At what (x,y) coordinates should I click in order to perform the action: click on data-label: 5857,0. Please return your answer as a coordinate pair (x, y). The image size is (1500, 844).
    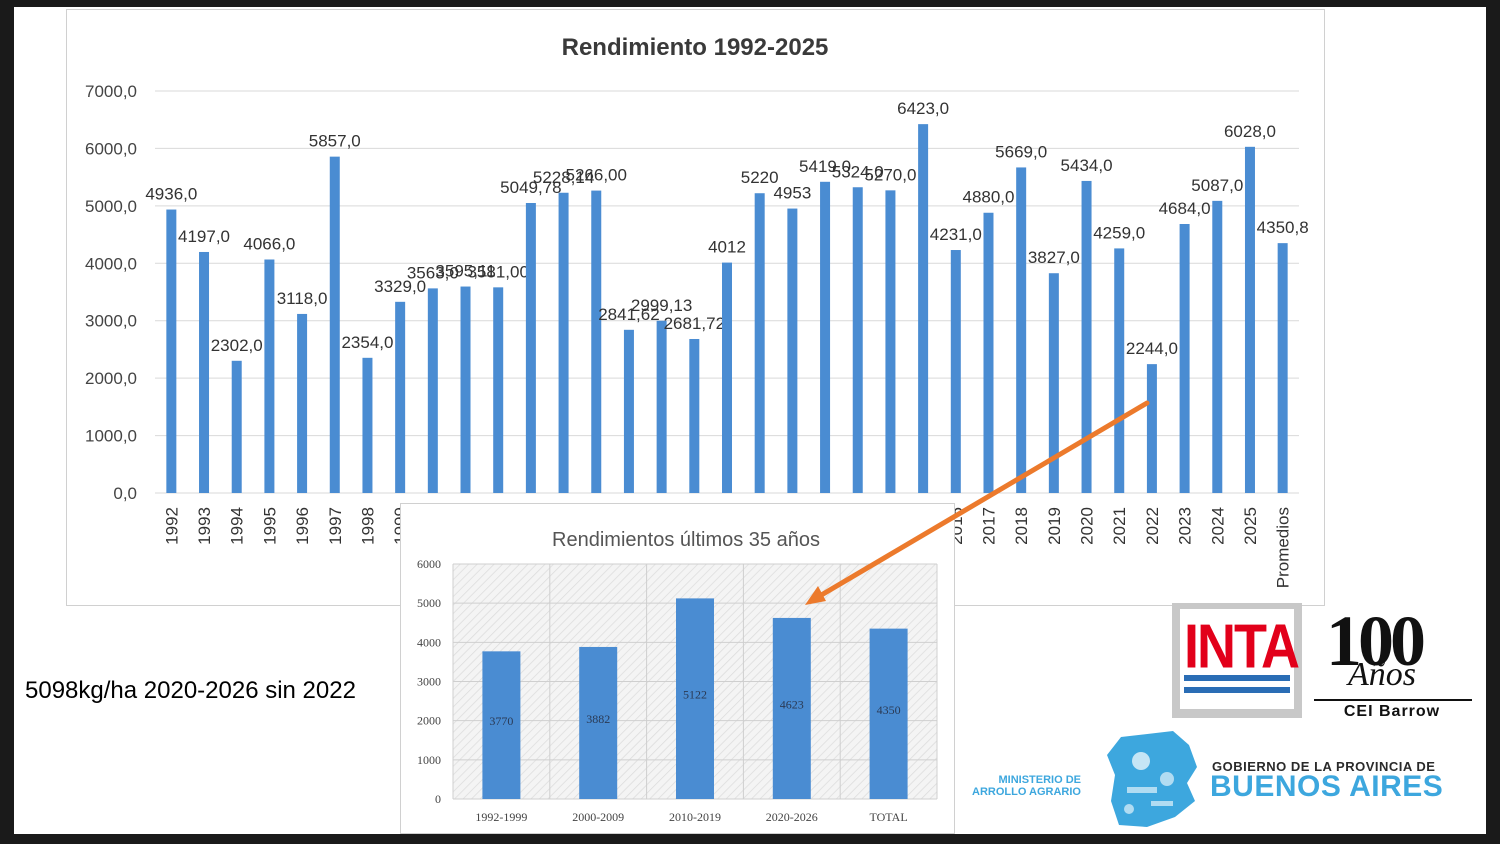
    Looking at the image, I should click on (335, 141).